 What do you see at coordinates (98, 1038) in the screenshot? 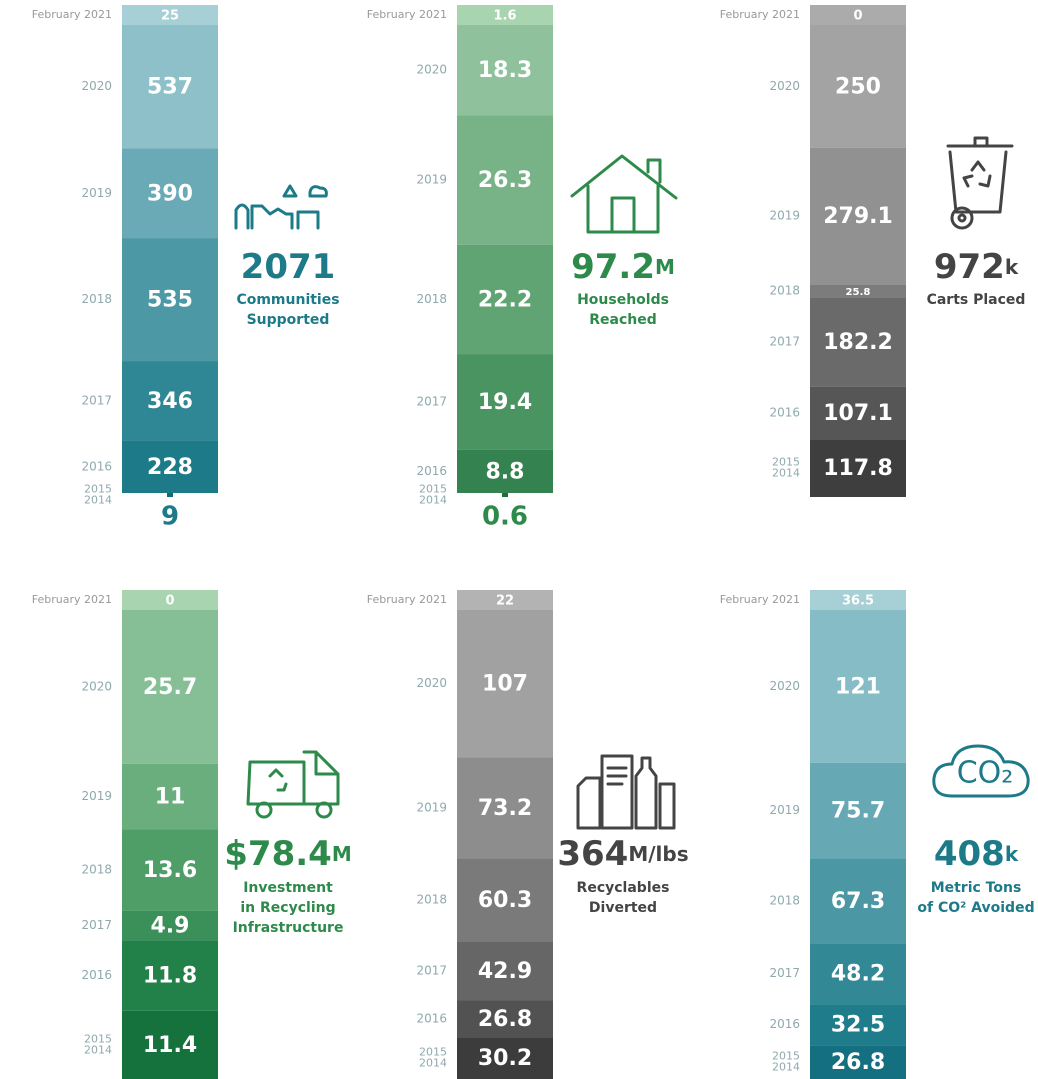
I see `category-label: 2015` at bounding box center [98, 1038].